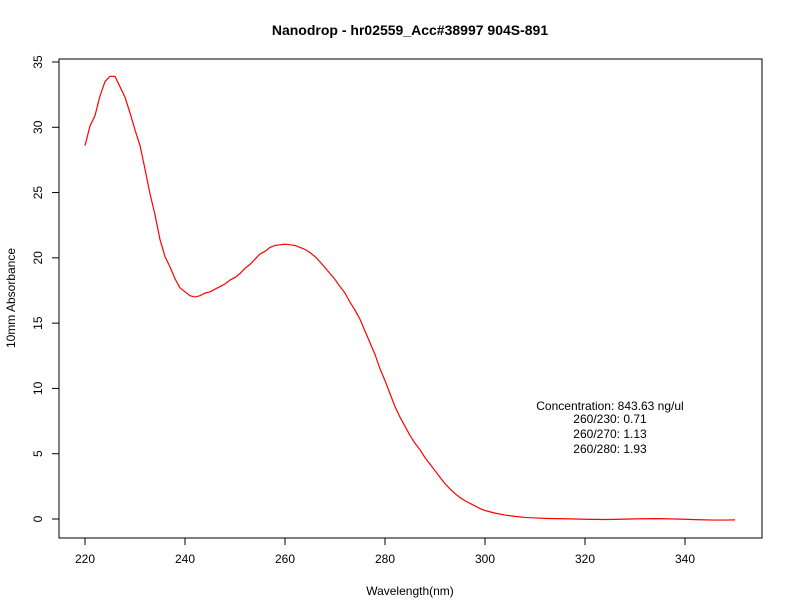  I want to click on chart-title: Nanodrop - hr02559_Acc#38997 904S-891, so click(410, 30).